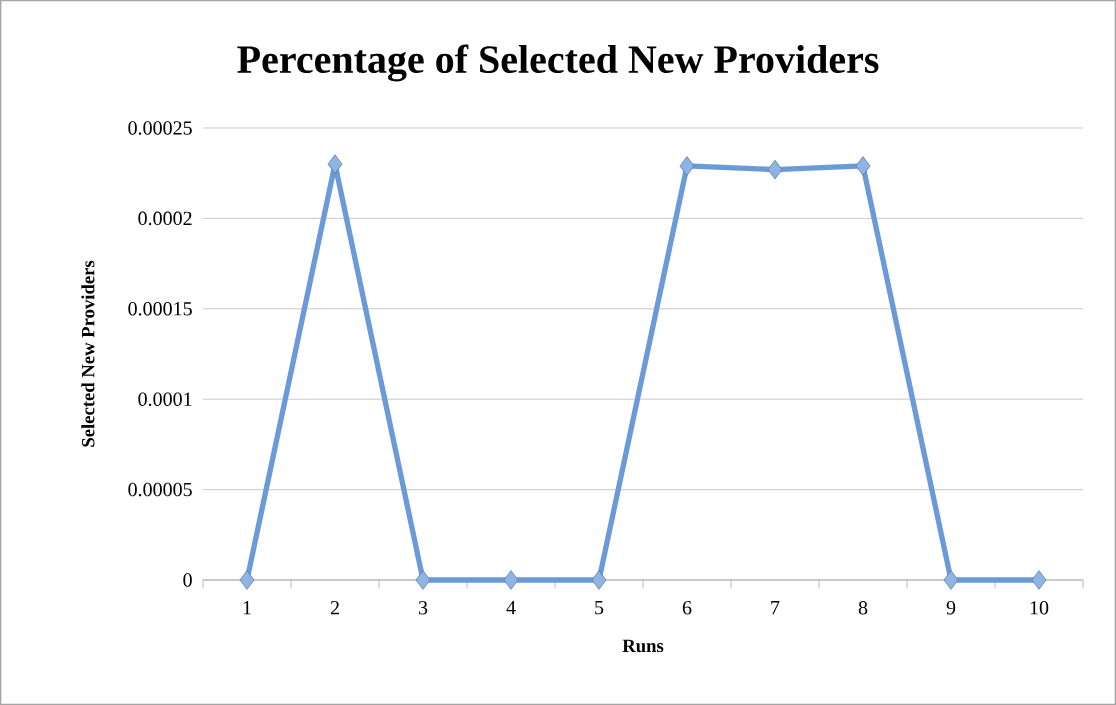 This screenshot has width=1116, height=705. What do you see at coordinates (687, 608) in the screenshot?
I see `x-tick-label: 6` at bounding box center [687, 608].